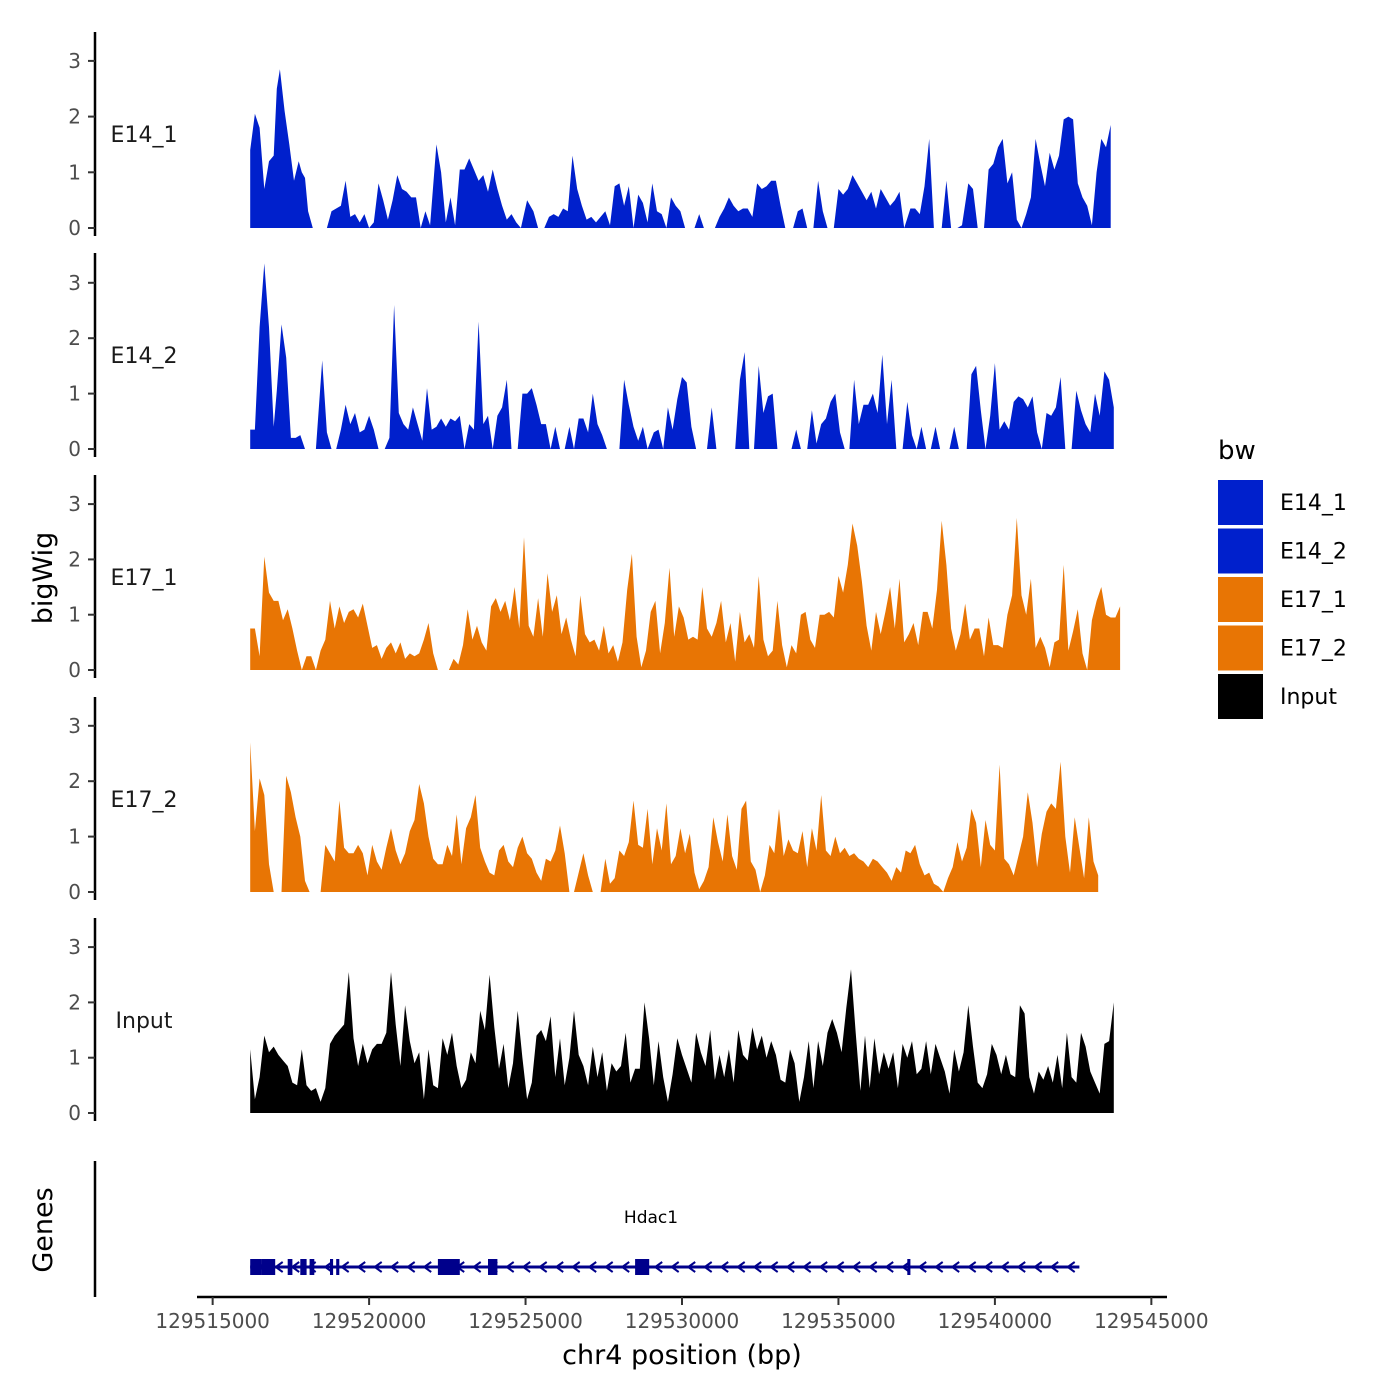 The width and height of the screenshot is (1400, 1400). I want to click on signal-area-Input, so click(682, 1041).